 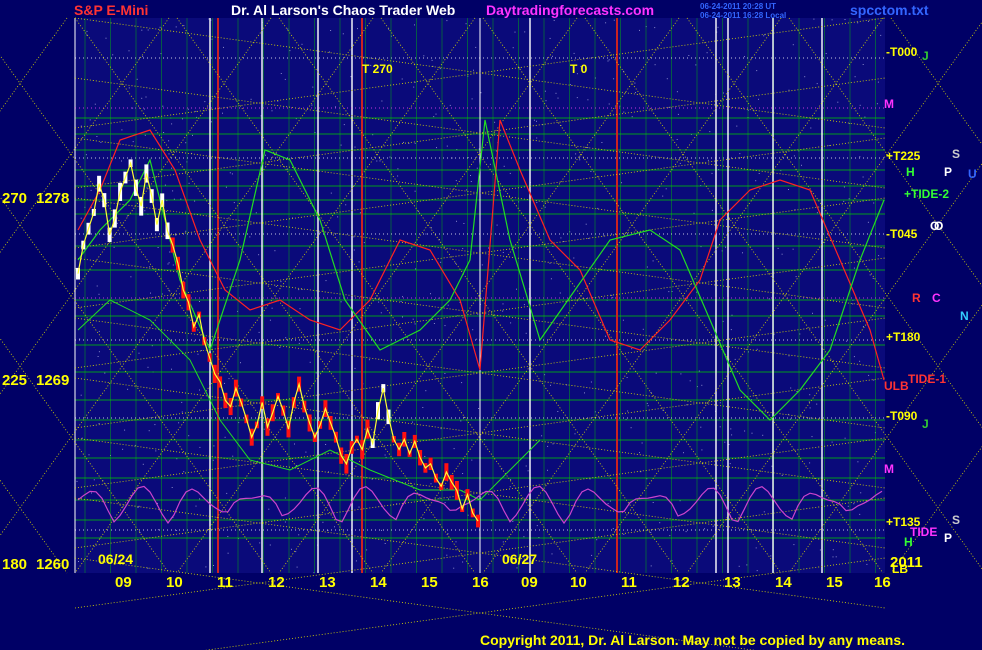 I want to click on right-level-label: -T090, so click(x=902, y=416).